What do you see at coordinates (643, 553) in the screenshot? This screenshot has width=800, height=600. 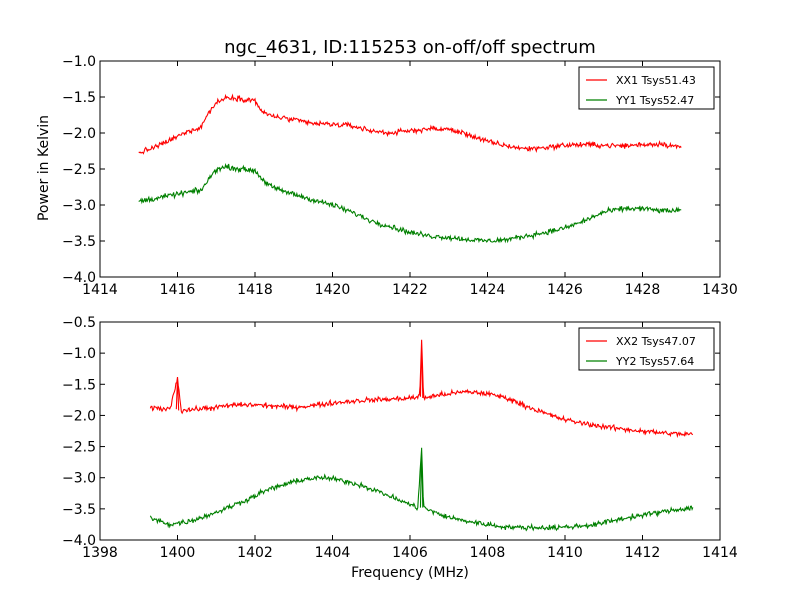 I see `x-tick-label: 1412` at bounding box center [643, 553].